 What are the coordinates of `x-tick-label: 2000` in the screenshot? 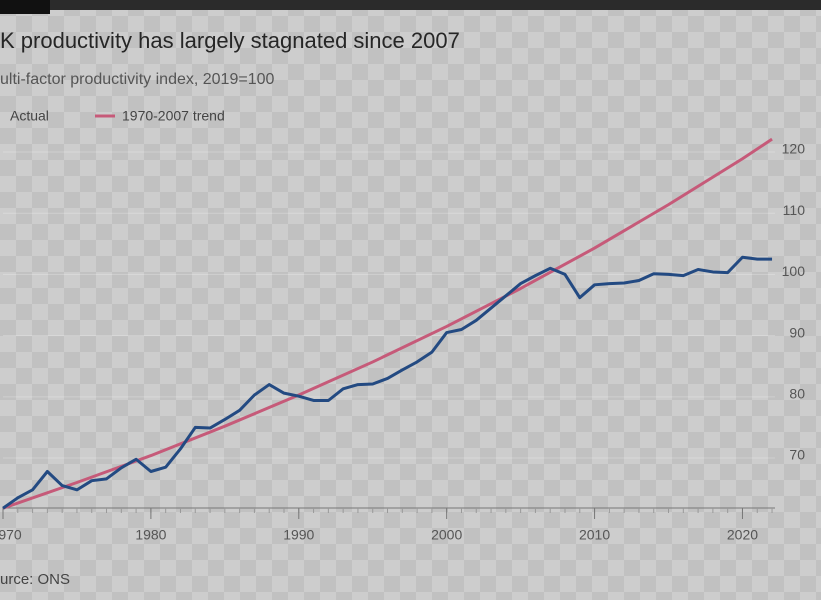 It's located at (446, 535).